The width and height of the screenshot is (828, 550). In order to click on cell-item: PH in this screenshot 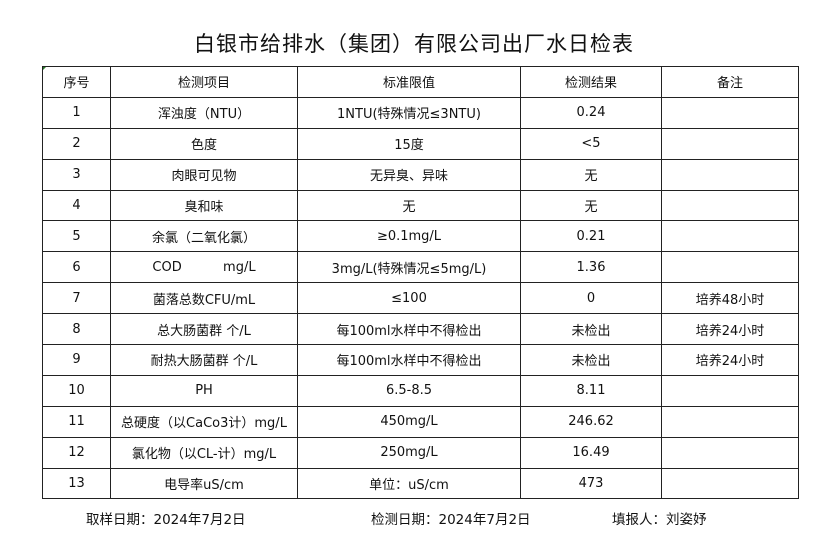, I will do `click(204, 390)`.